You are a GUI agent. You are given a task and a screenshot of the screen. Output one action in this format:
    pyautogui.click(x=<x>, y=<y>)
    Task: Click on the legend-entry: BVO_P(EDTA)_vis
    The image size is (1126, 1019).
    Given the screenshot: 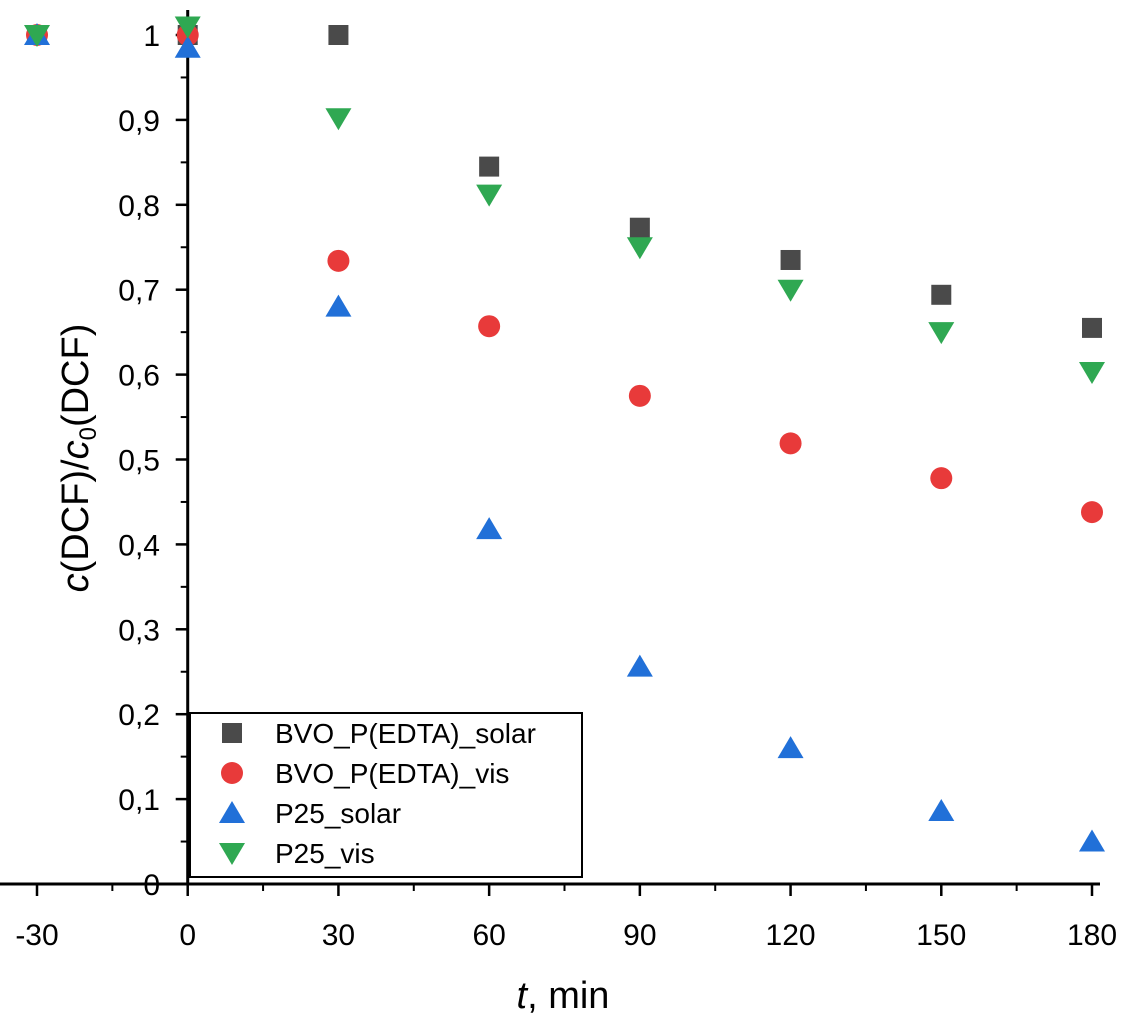 What is the action you would take?
    pyautogui.click(x=365, y=773)
    